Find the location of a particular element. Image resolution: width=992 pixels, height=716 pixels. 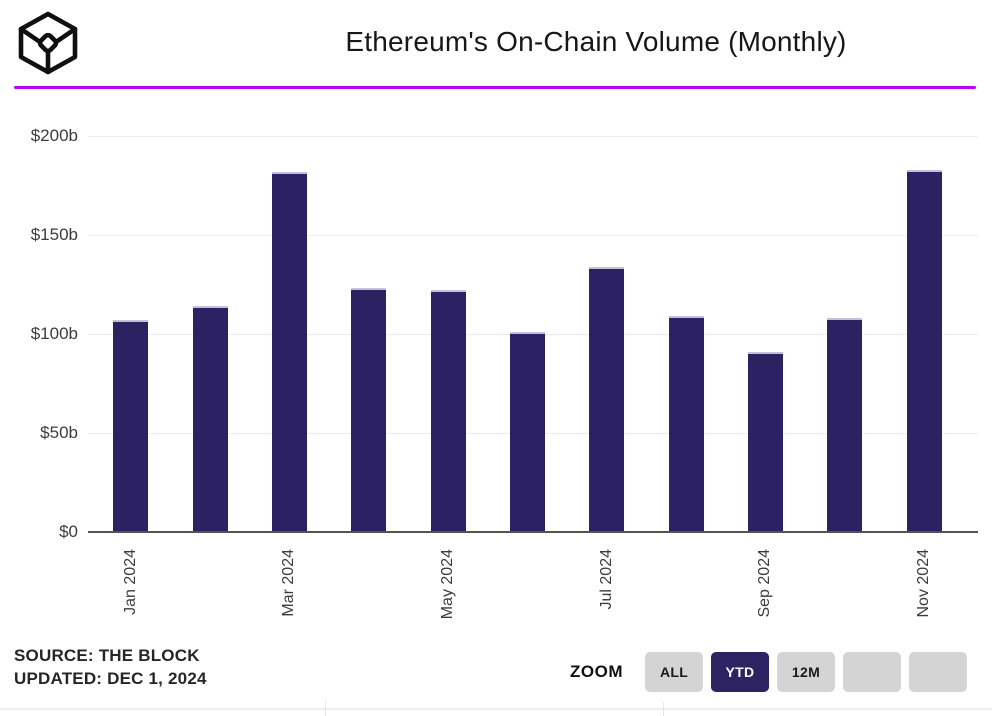

y-axis-tick-label: $50b is located at coordinates (59, 432).